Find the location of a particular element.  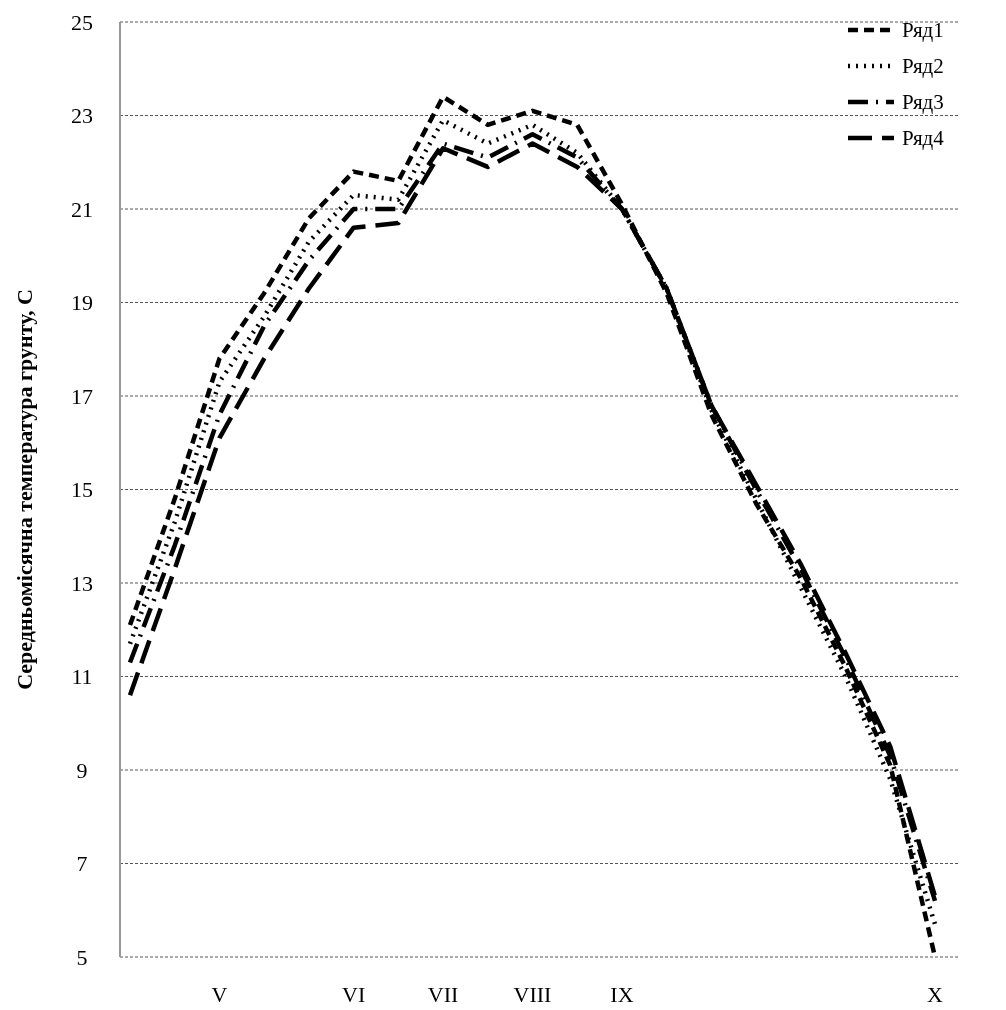

y-tick-label: 5 is located at coordinates (82, 957).